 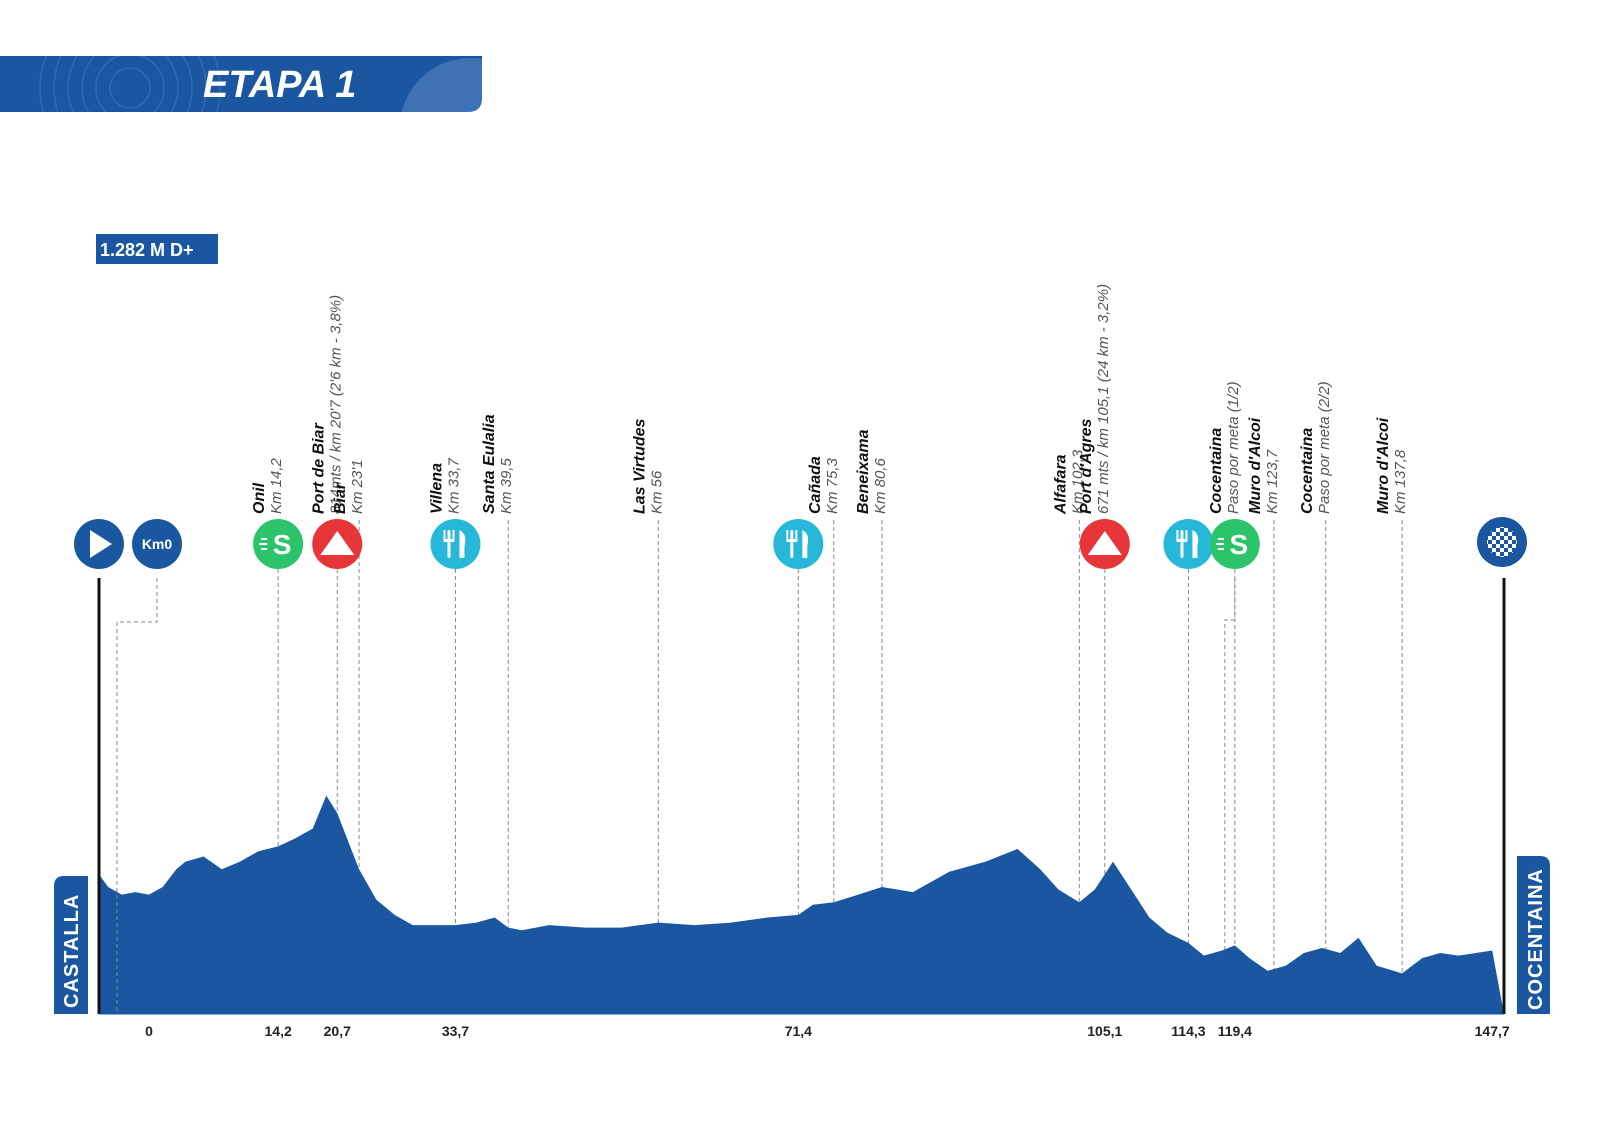 I want to click on km0-marker: Km0, so click(x=149, y=765).